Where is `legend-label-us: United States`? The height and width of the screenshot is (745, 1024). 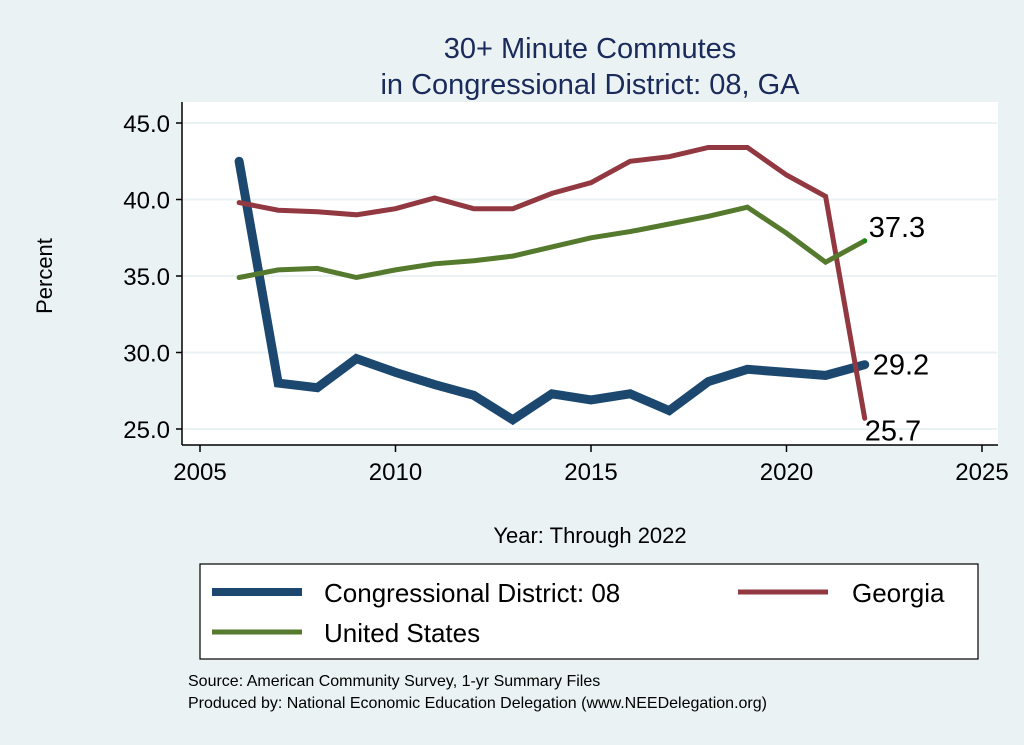
legend-label-us: United States is located at coordinates (402, 633).